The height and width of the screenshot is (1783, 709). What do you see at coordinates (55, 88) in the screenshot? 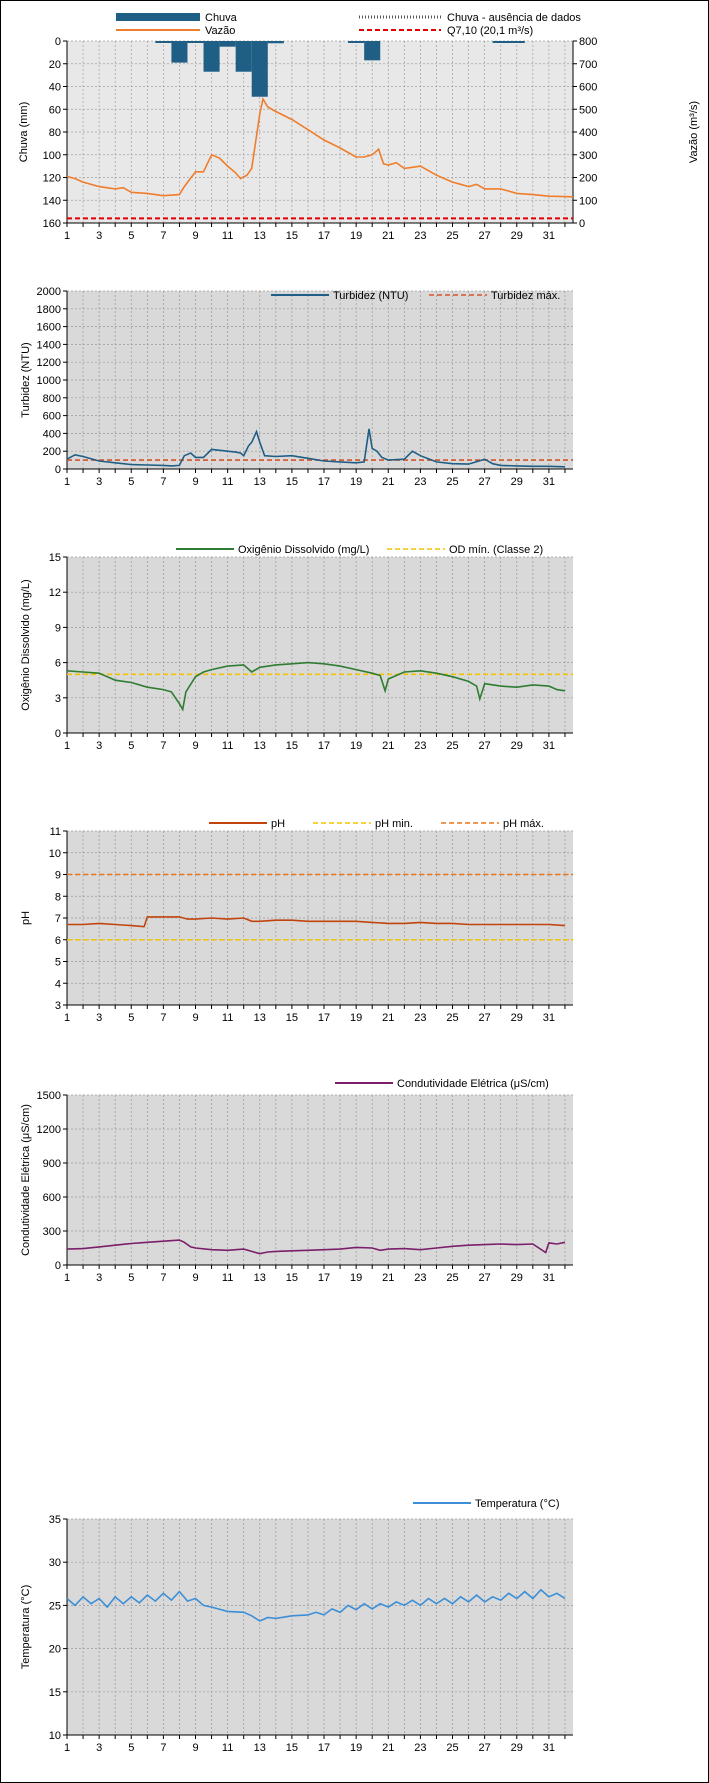
I see `y-tick-label-left: 40` at bounding box center [55, 88].